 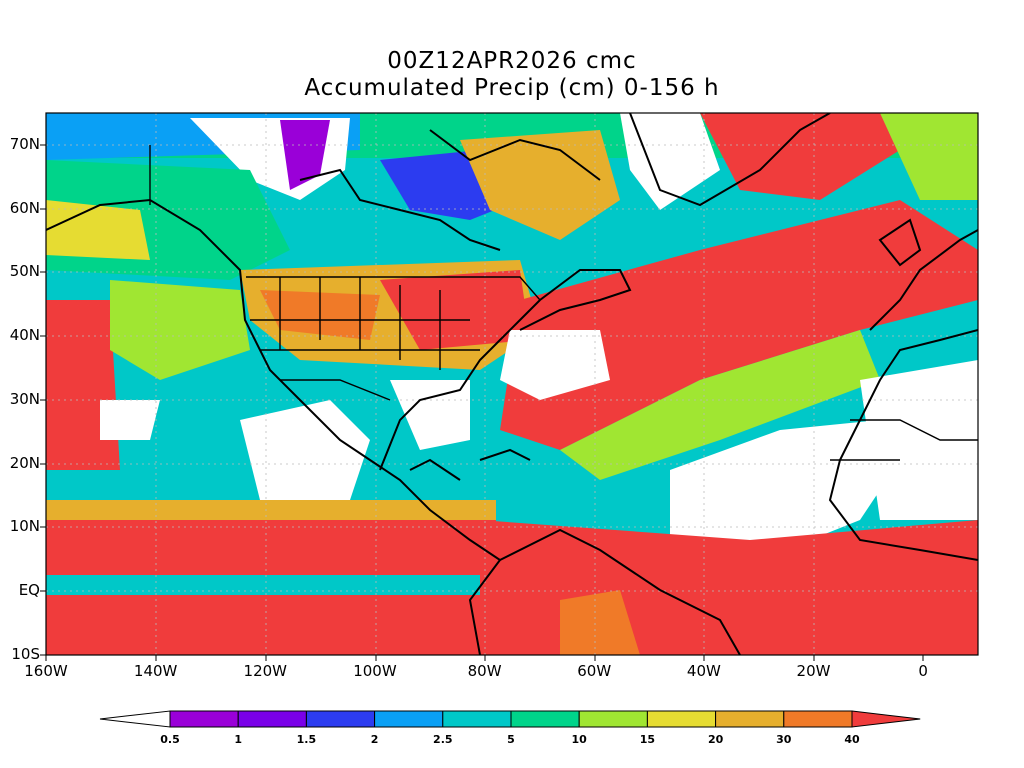 What do you see at coordinates (784, 739) in the screenshot?
I see `colorbar-label: 30` at bounding box center [784, 739].